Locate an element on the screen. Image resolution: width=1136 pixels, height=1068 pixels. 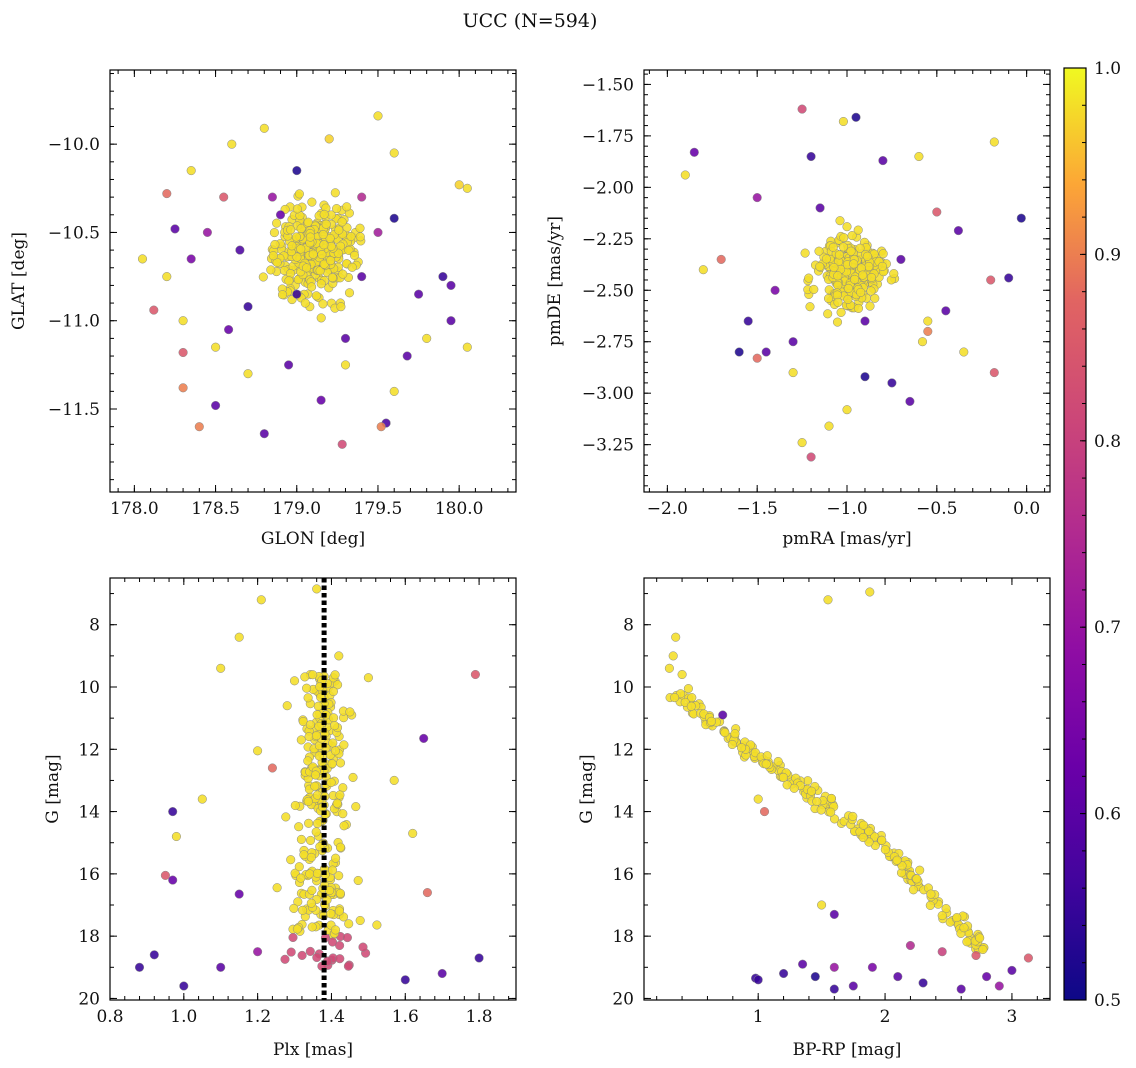
x-tick-label: 1.6 is located at coordinates (405, 1017).